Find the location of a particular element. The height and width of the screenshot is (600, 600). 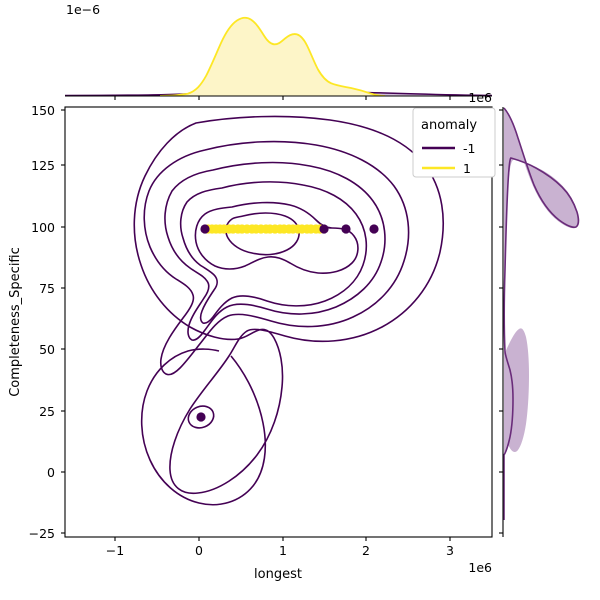

marginal-y-axes is located at coordinates (539, 322).